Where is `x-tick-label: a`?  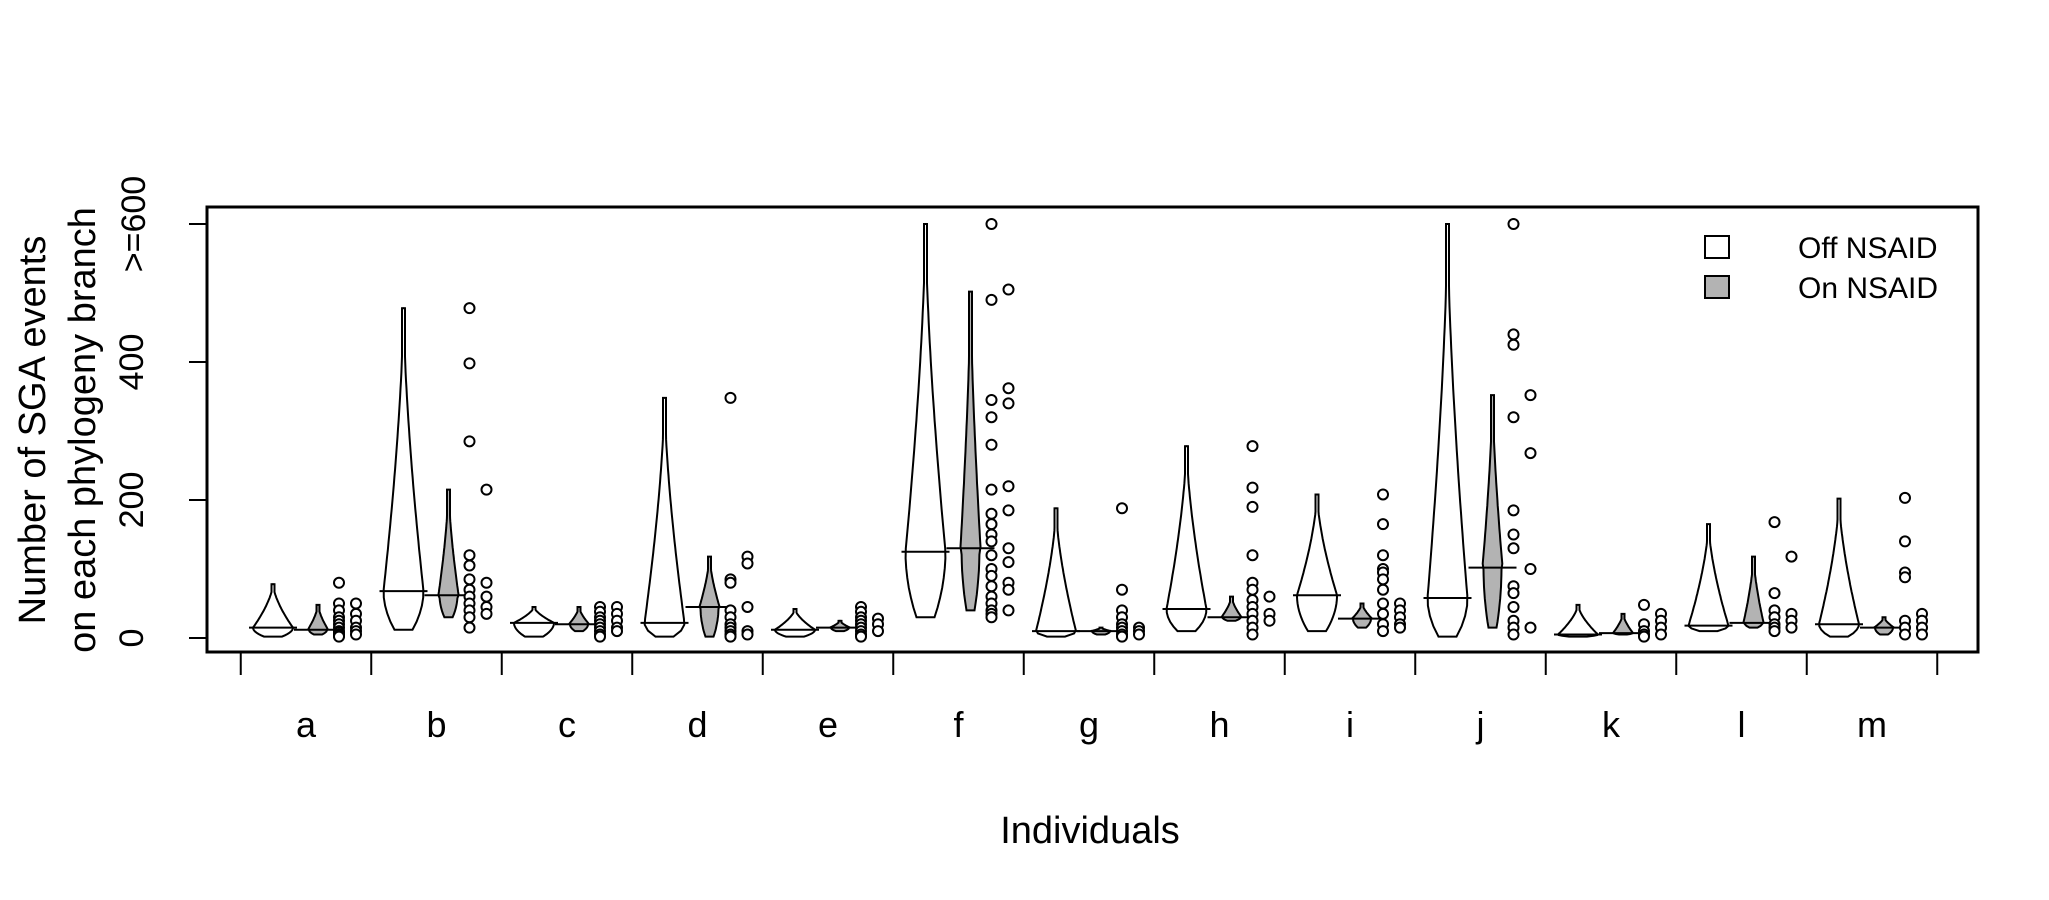
x-tick-label: a is located at coordinates (306, 724).